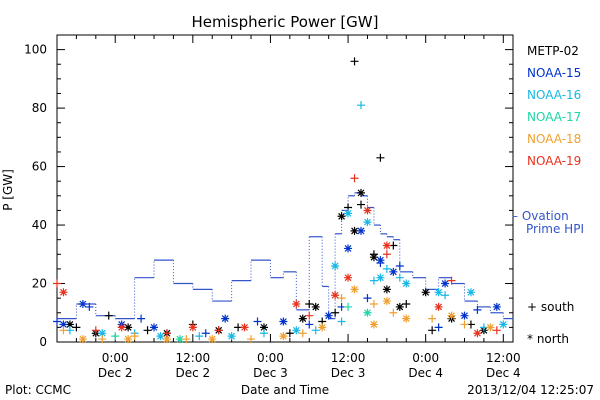 The image size is (600, 400). What do you see at coordinates (553, 51) in the screenshot?
I see `legend-metp-02: METP-02` at bounding box center [553, 51].